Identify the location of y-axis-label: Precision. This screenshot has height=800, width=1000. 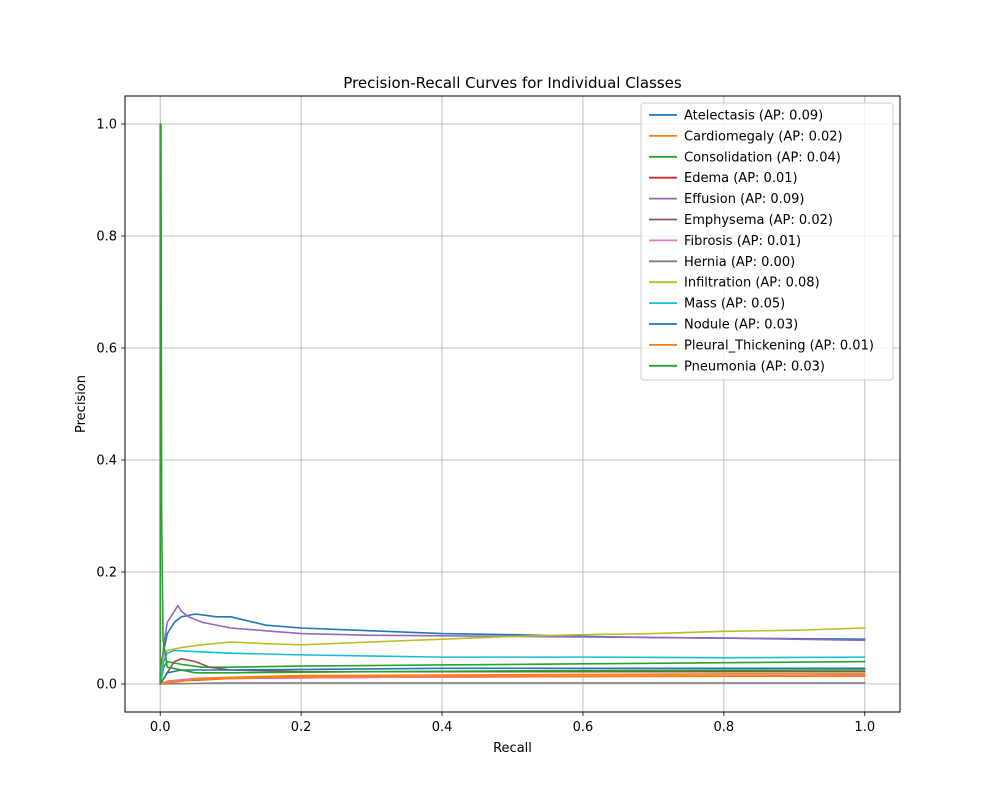
(81, 404).